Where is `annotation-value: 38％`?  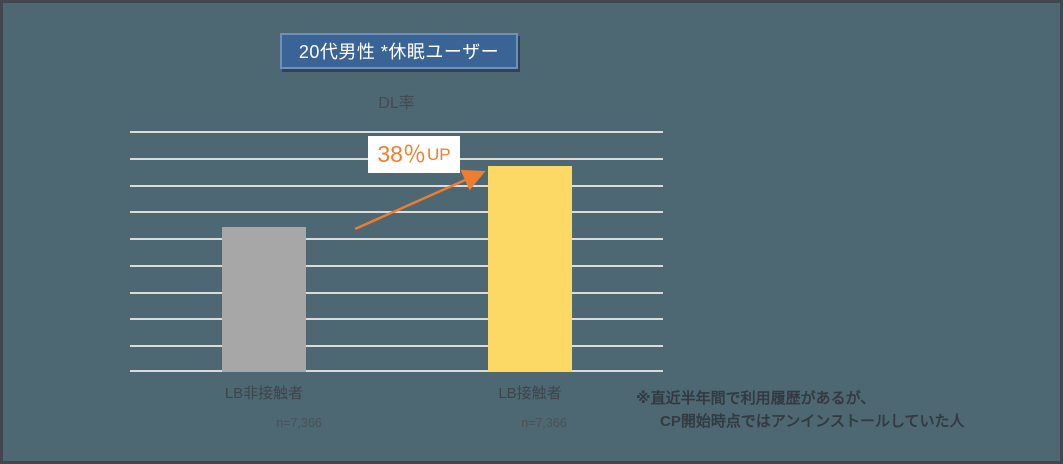 annotation-value: 38％ is located at coordinates (401, 154).